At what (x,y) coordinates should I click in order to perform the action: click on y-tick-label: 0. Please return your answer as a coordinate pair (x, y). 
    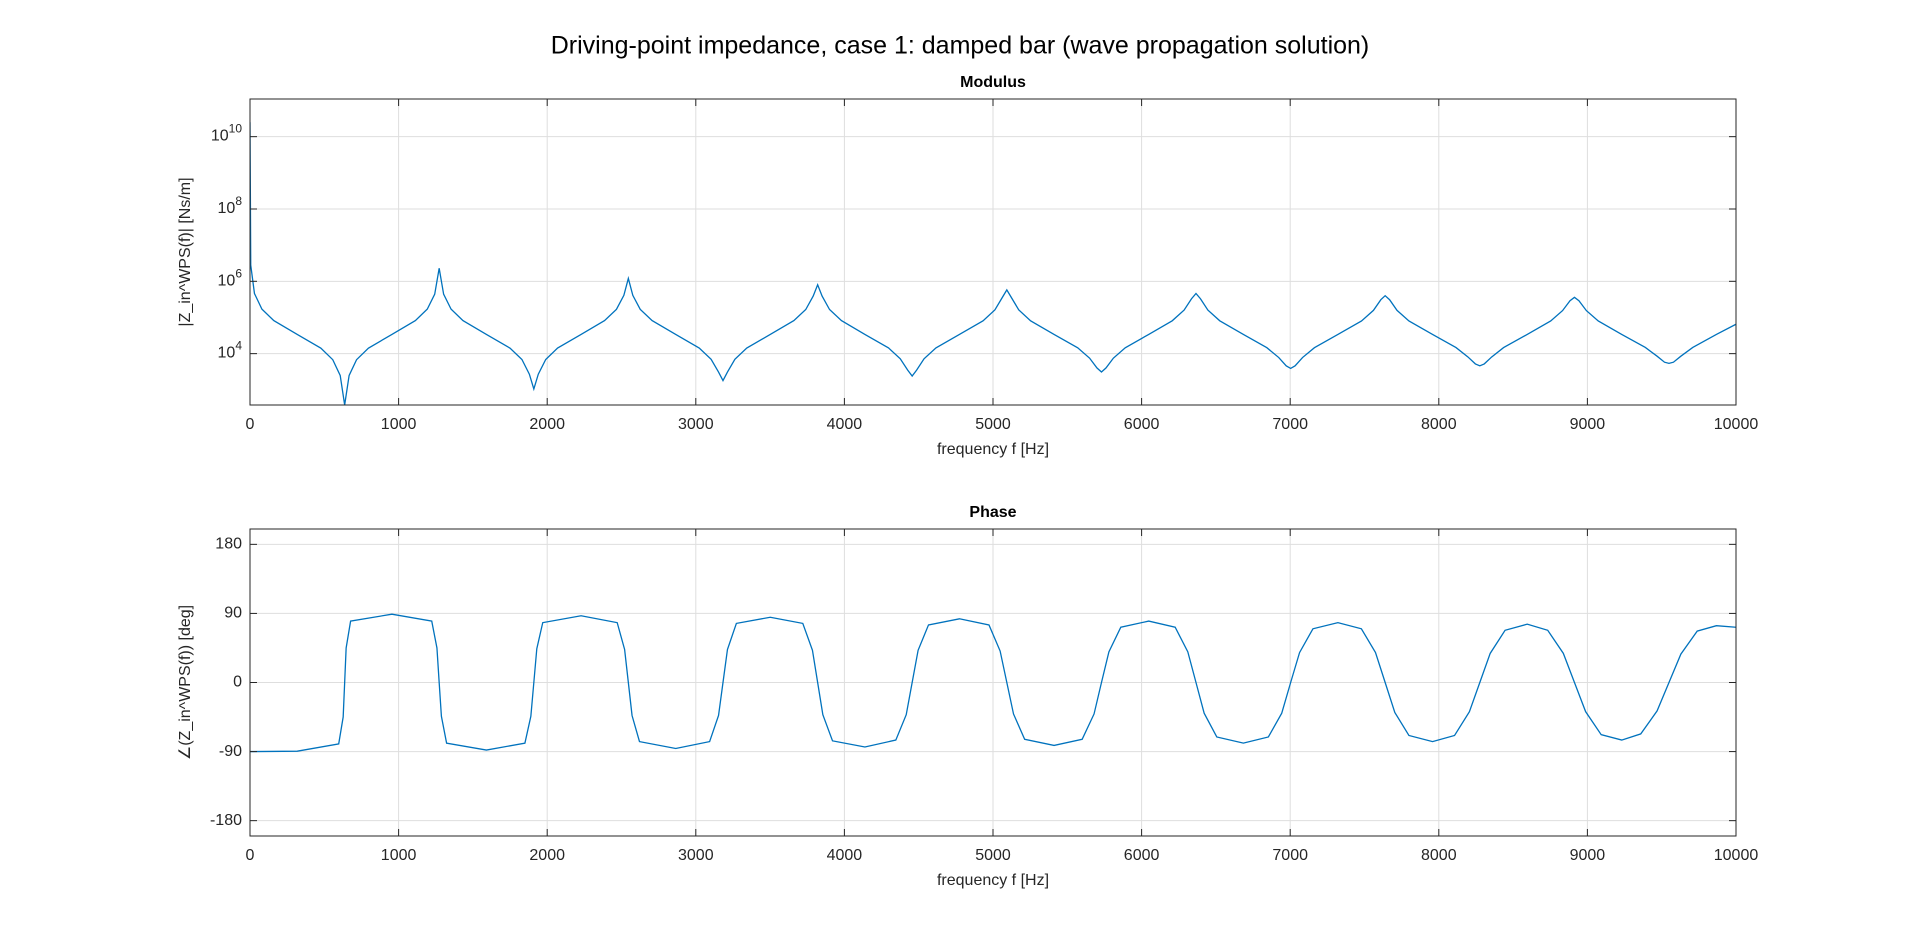
    Looking at the image, I should click on (237, 682).